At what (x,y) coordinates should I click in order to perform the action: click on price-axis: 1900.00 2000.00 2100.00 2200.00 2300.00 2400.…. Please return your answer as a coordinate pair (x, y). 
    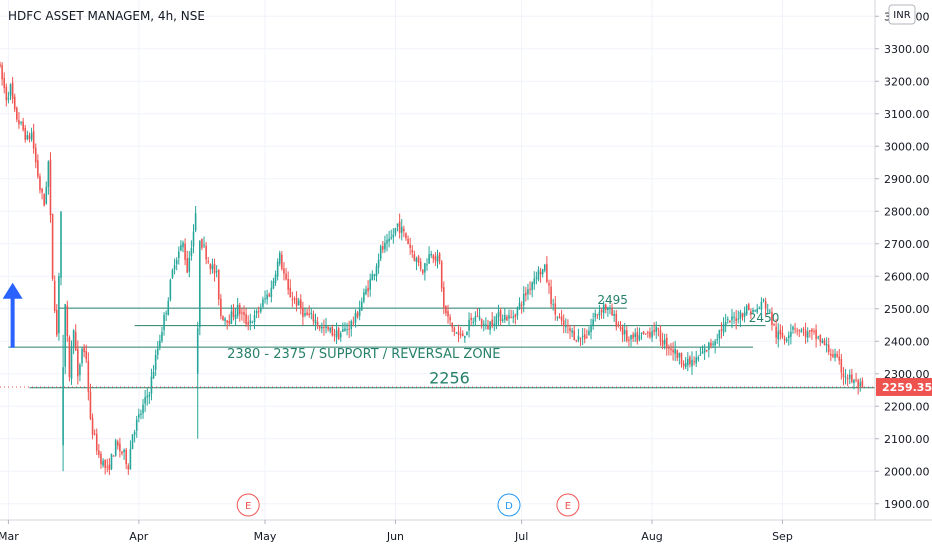
    Looking at the image, I should click on (902, 260).